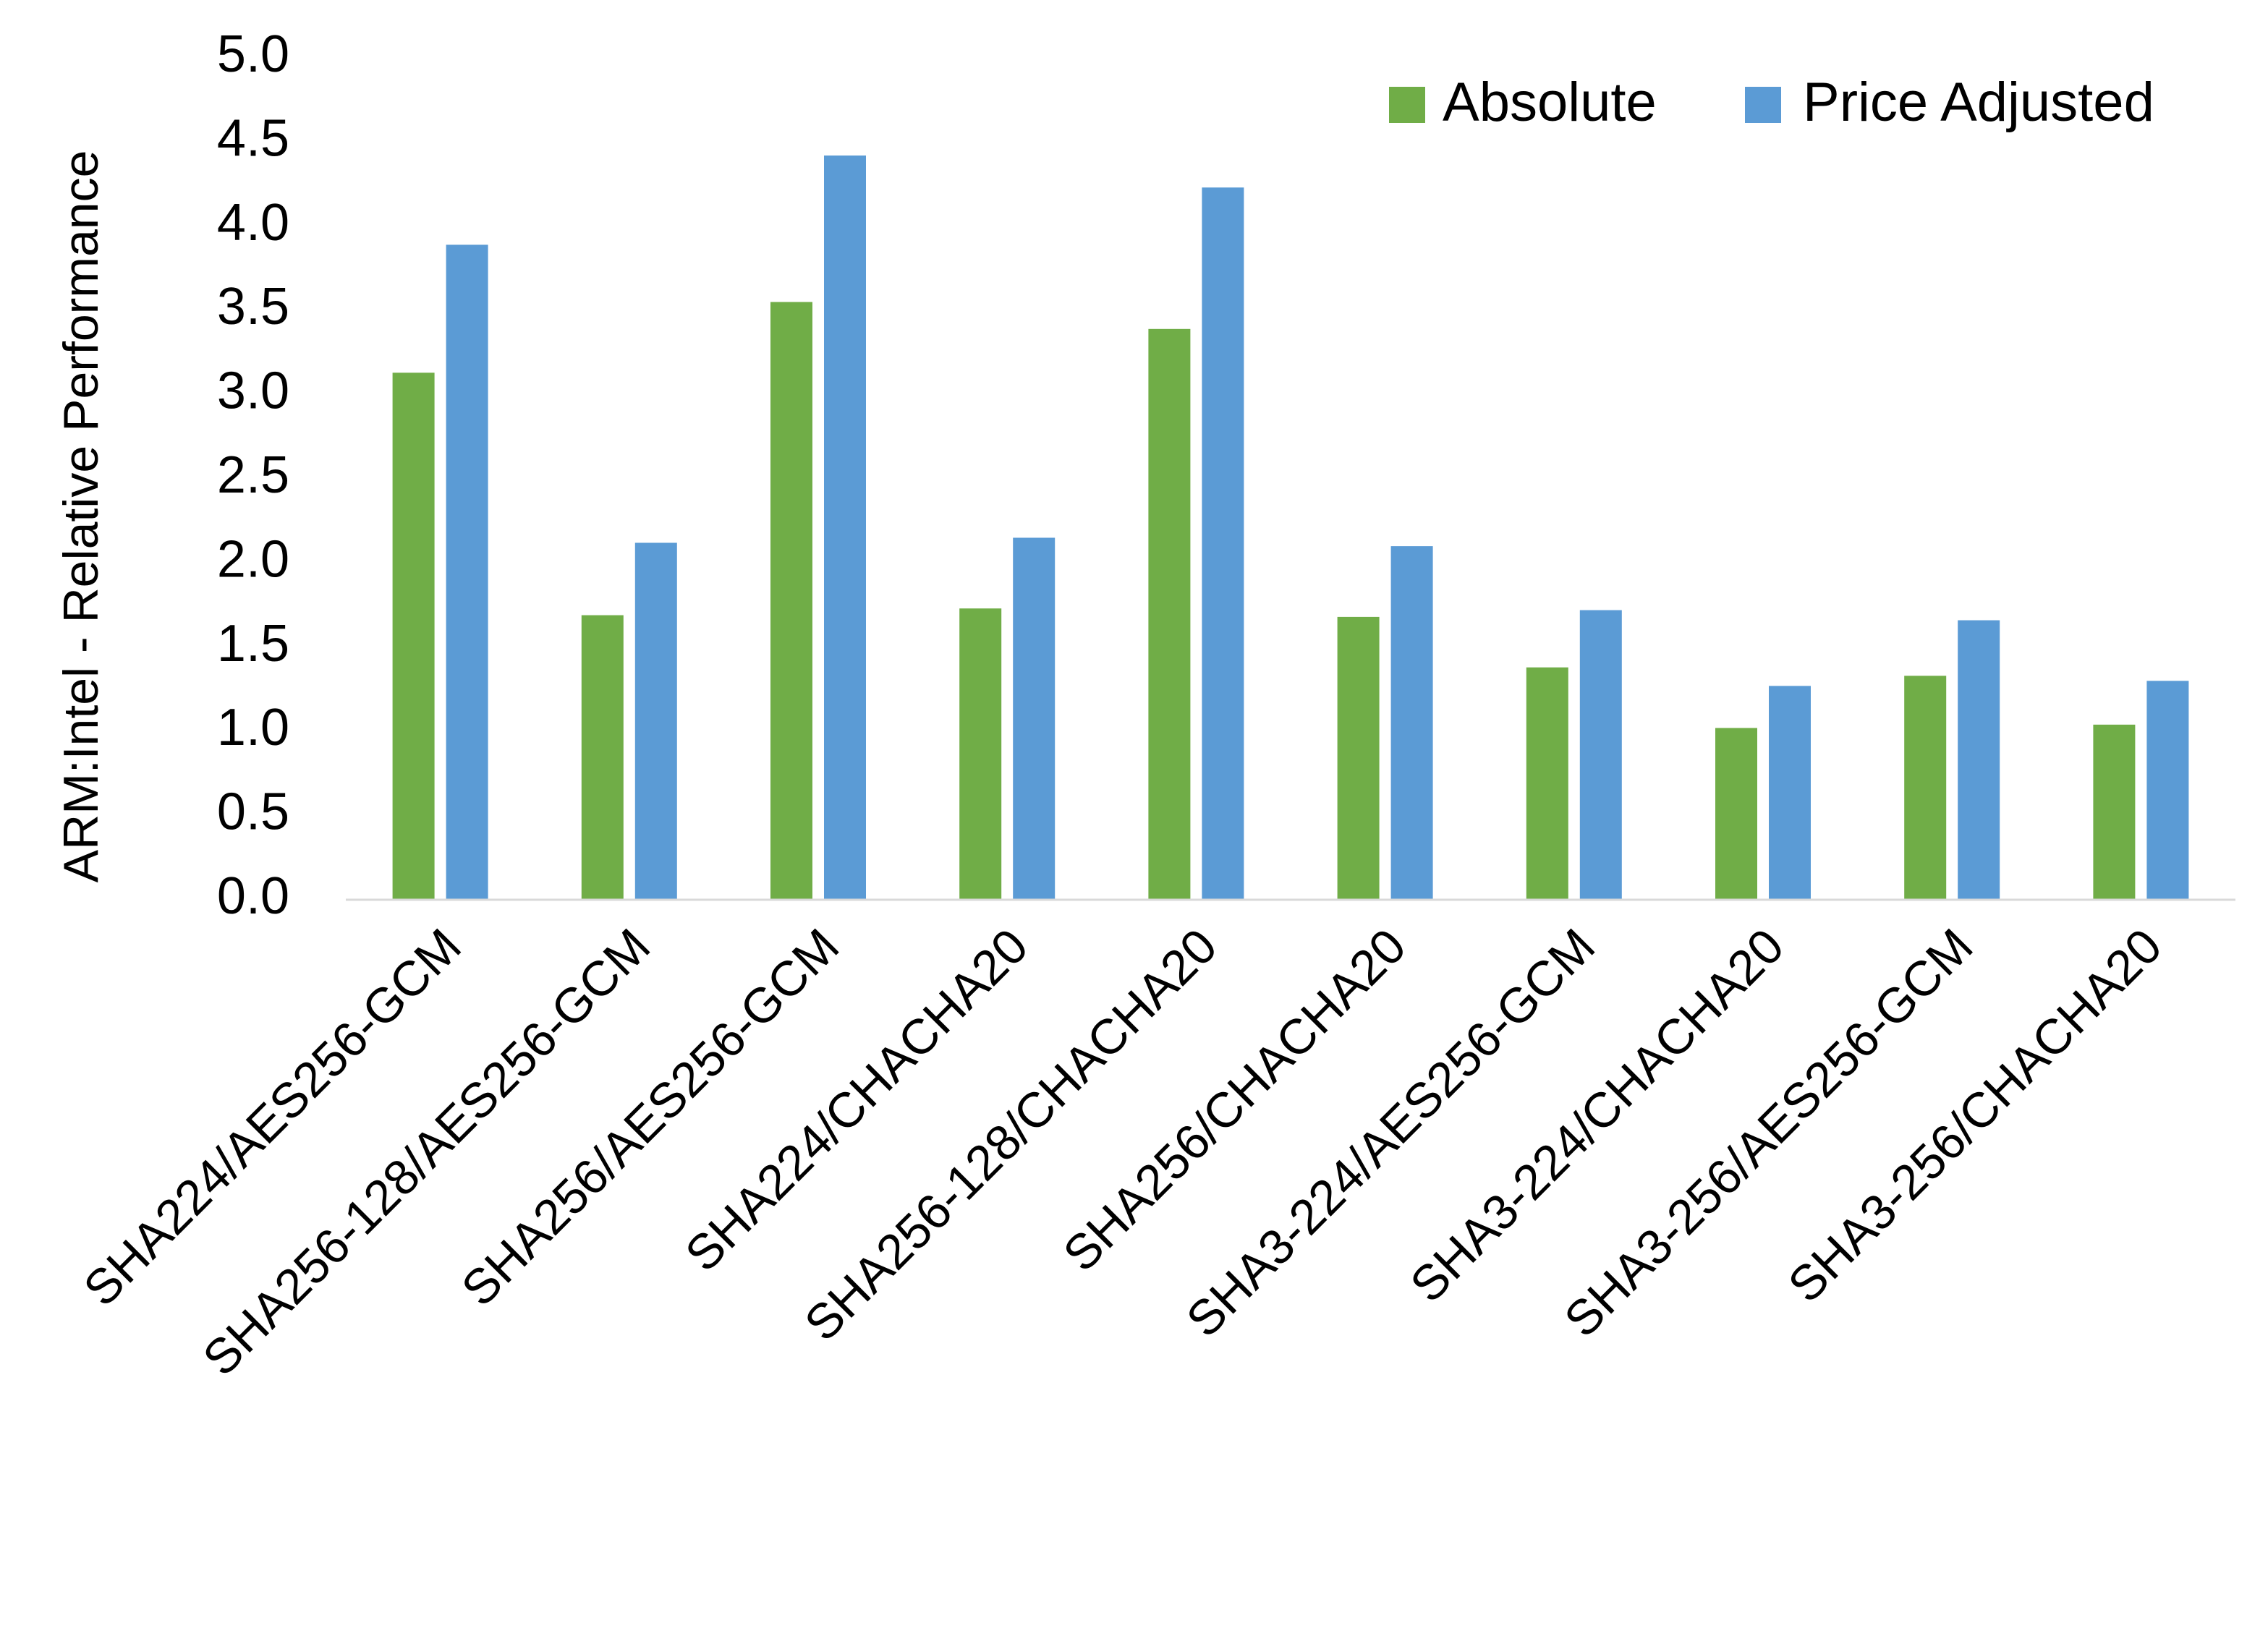 This screenshot has width=2268, height=1644. Describe the element at coordinates (253, 896) in the screenshot. I see `y-tick-label: 0.0` at that location.